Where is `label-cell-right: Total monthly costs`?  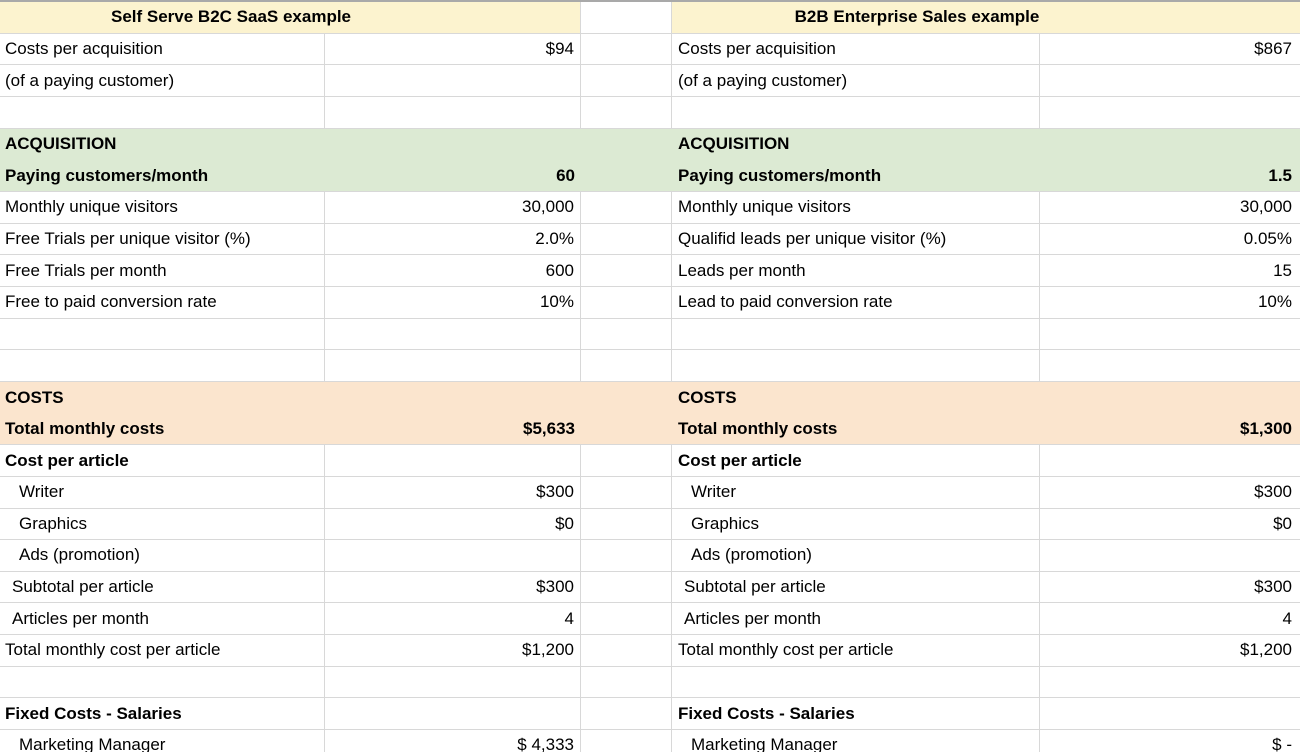 label-cell-right: Total monthly costs is located at coordinates (758, 428).